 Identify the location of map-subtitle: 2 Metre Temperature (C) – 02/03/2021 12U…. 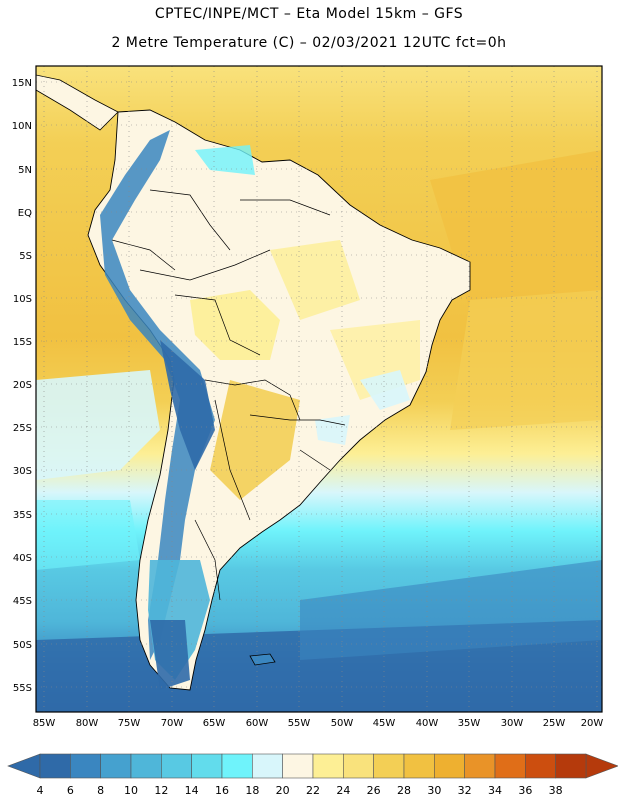
(309, 43).